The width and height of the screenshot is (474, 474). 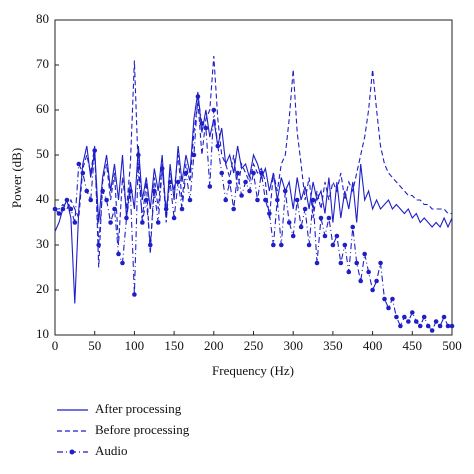 I want to click on y-tick-label: 70, so click(x=42, y=63).